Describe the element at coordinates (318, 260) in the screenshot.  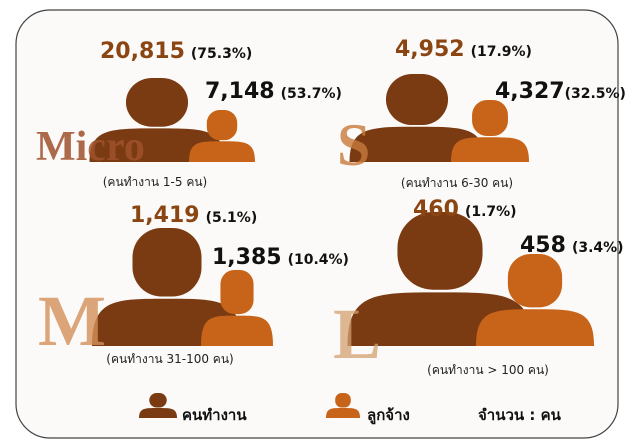
I see `percent: (10.4%)` at that location.